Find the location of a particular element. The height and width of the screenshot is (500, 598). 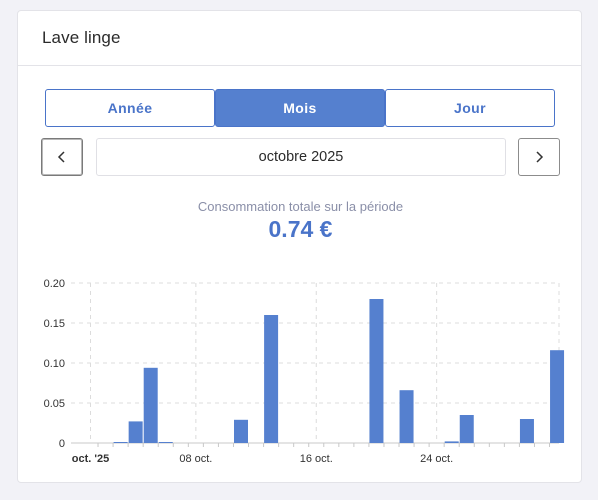

current-period-display: octobre 2025 is located at coordinates (301, 157).